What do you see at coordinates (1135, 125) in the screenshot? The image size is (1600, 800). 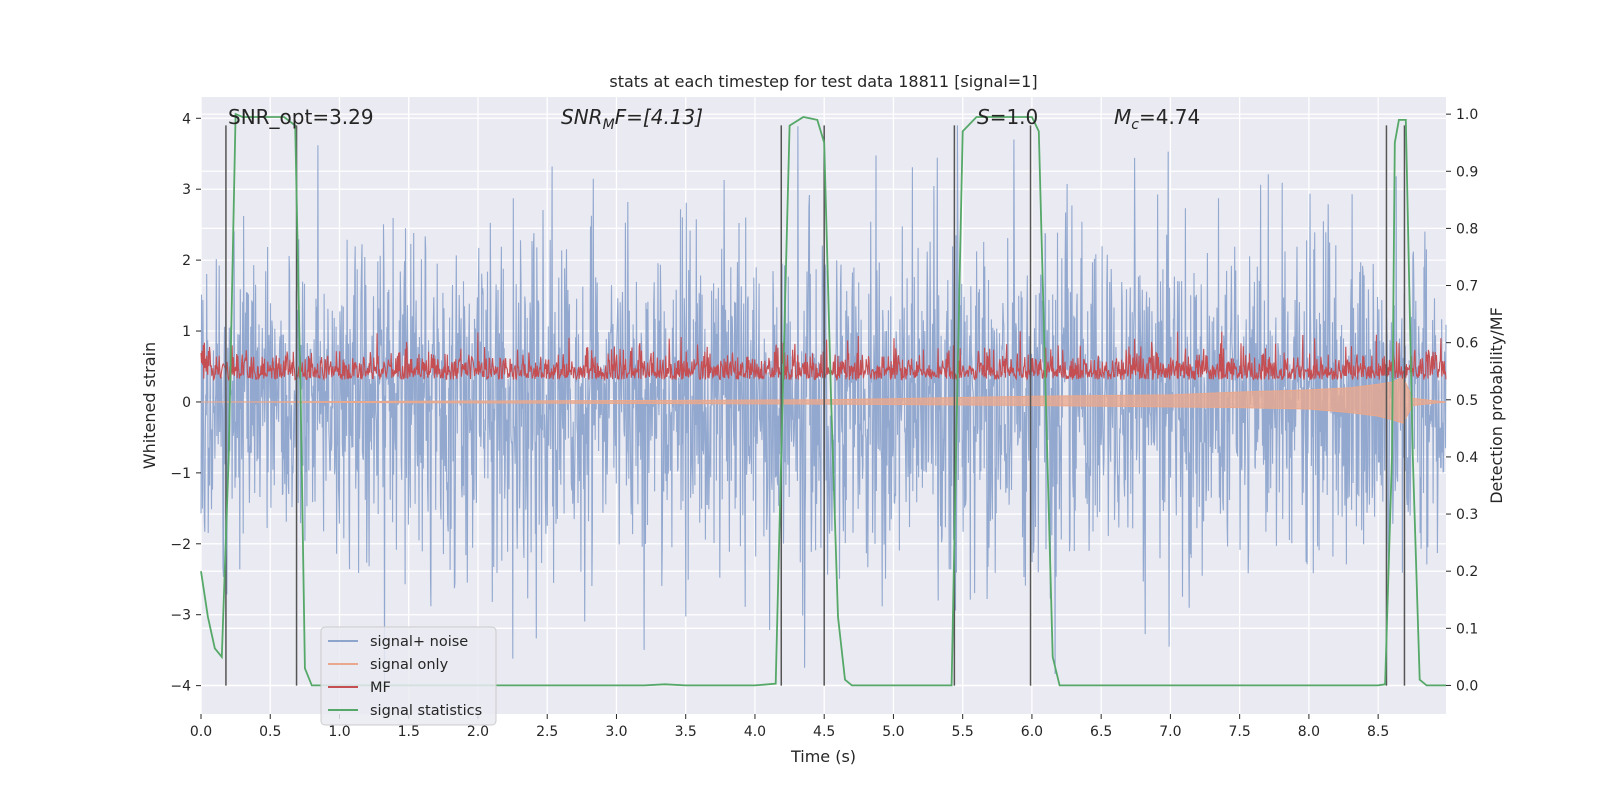 I see `annotation-mc-sub: c` at bounding box center [1135, 125].